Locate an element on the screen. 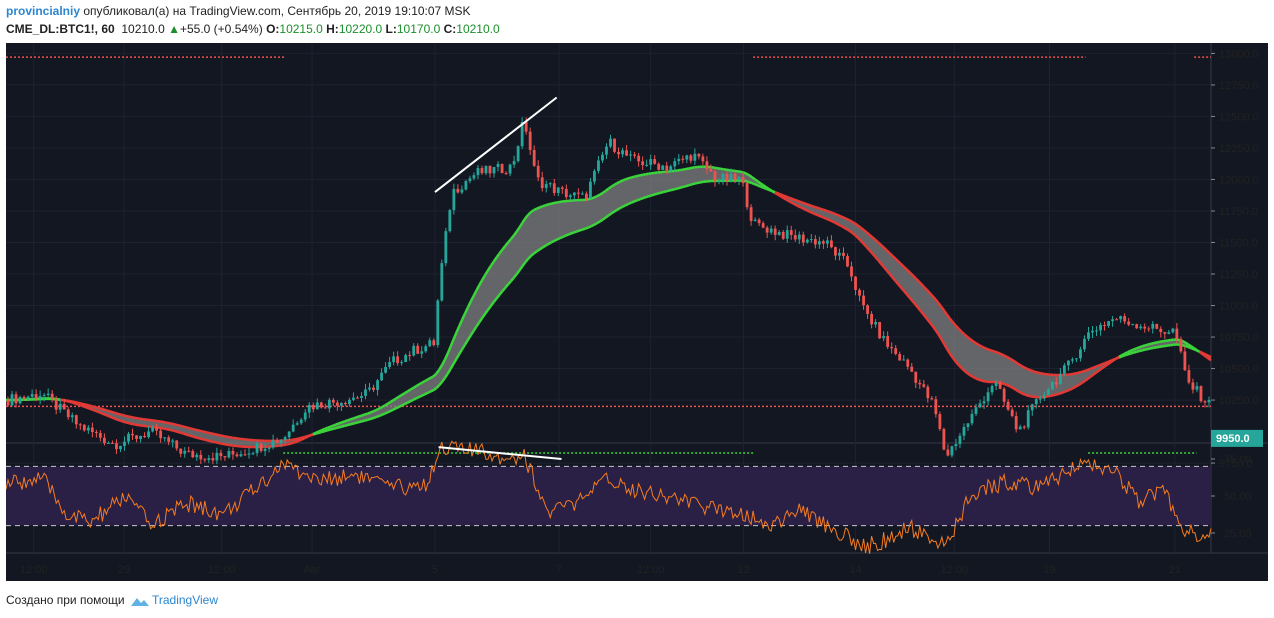  tradingview-link: TradingView is located at coordinates (185, 600).